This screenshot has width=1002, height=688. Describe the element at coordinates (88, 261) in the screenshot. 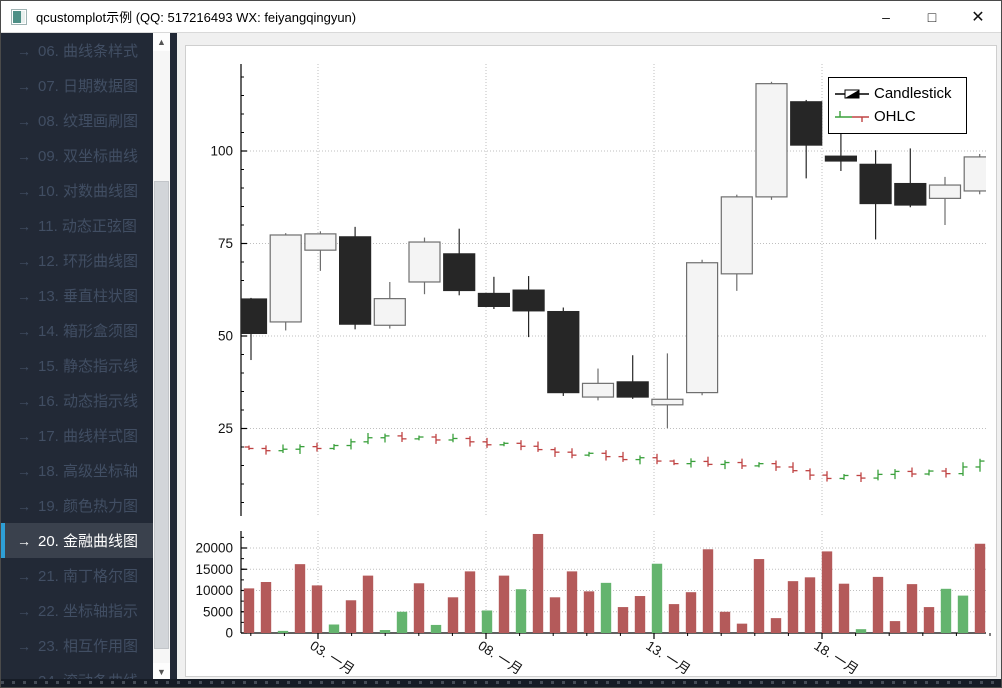

I see `sidebar-item-label: 12. 环形曲线图` at that location.